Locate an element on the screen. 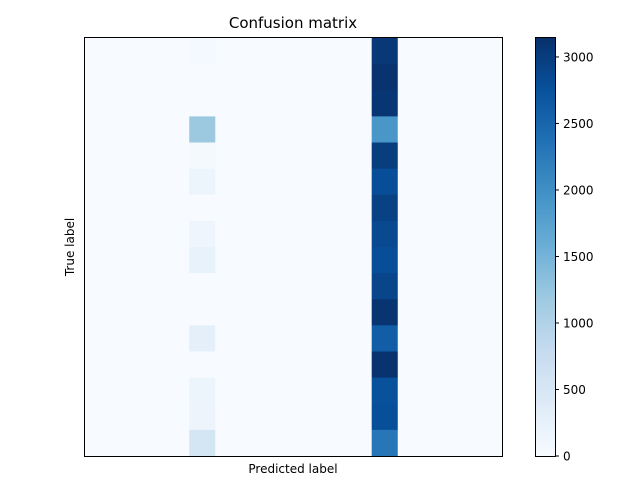 This screenshot has height=480, width=640. heatmap-cell-r1-c11 is located at coordinates (385, 77).